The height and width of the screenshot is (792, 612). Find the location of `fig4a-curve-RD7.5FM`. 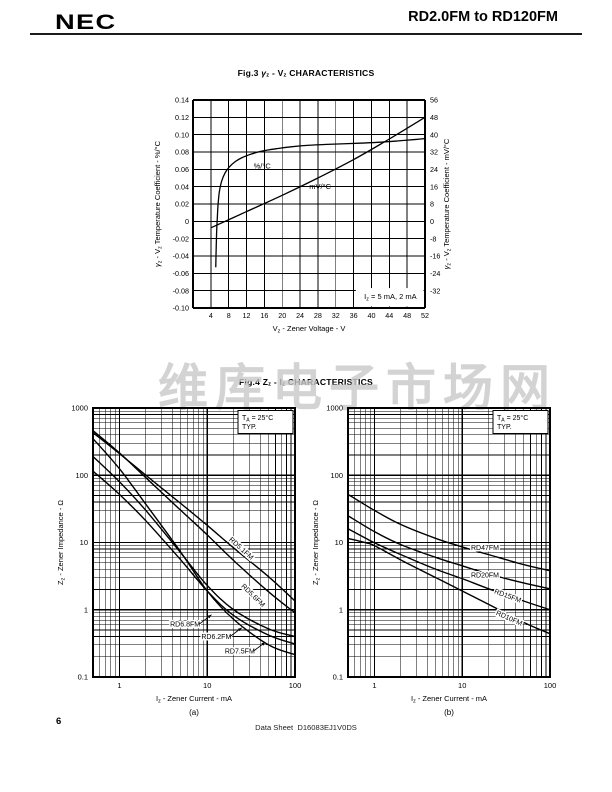

fig4a-curve-RD7.5FM is located at coordinates (194, 547).